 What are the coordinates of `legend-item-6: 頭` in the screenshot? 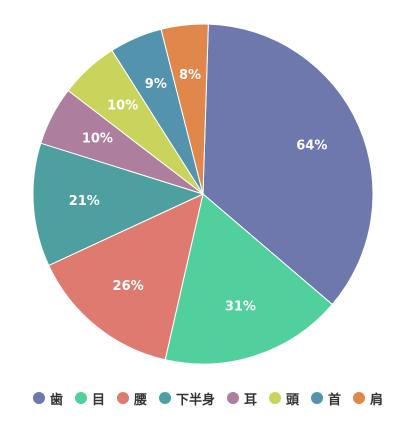 It's located at (284, 398).